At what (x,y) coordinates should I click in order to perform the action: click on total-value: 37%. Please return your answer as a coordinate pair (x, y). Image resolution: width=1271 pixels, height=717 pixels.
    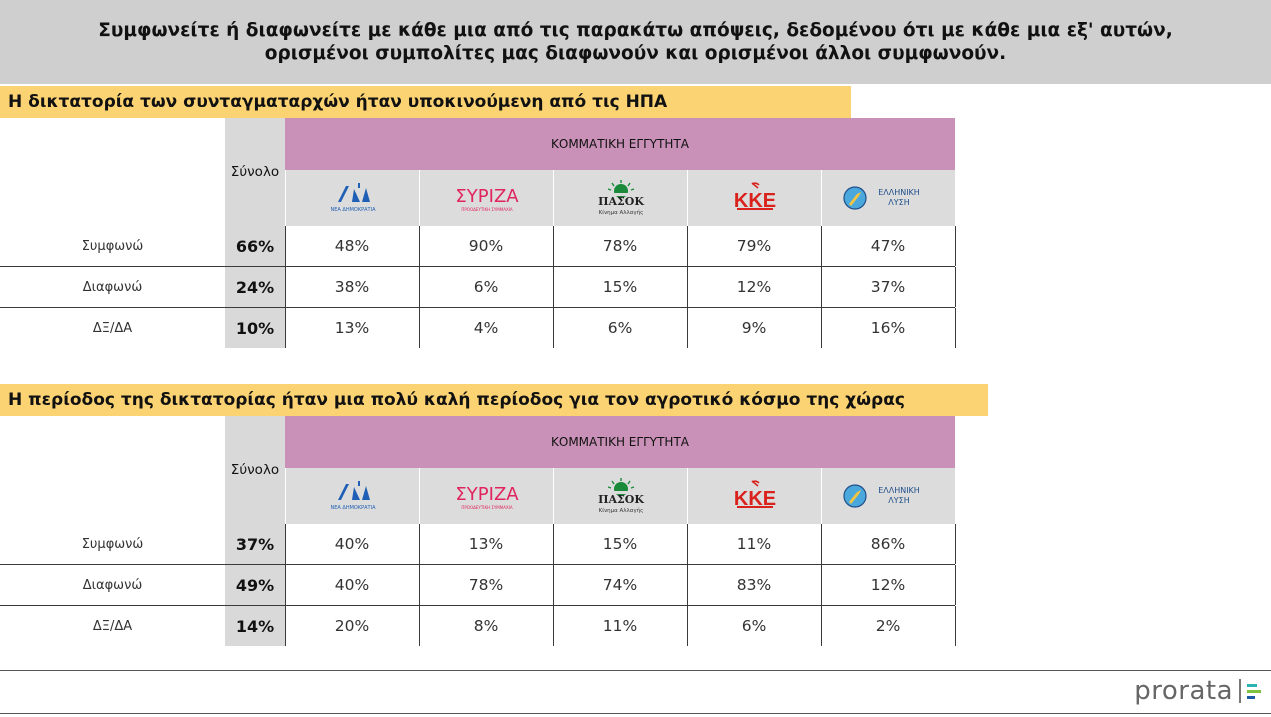
    Looking at the image, I should click on (255, 544).